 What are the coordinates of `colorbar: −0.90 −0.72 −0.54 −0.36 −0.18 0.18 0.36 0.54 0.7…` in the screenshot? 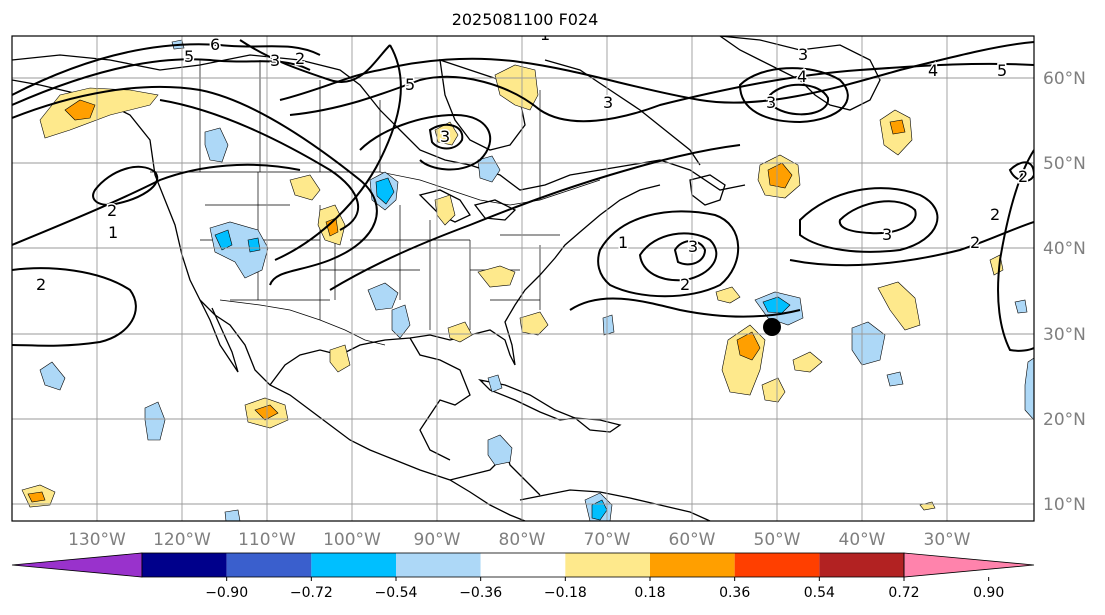 It's located at (523, 576).